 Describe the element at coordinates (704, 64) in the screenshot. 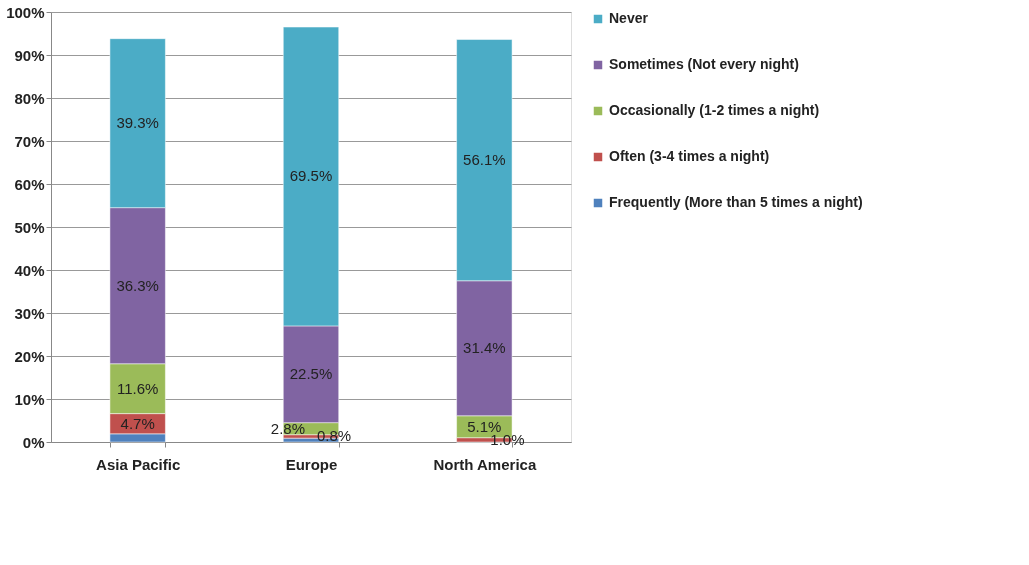

I see `legend-label: Sometimes (Not every night)` at that location.